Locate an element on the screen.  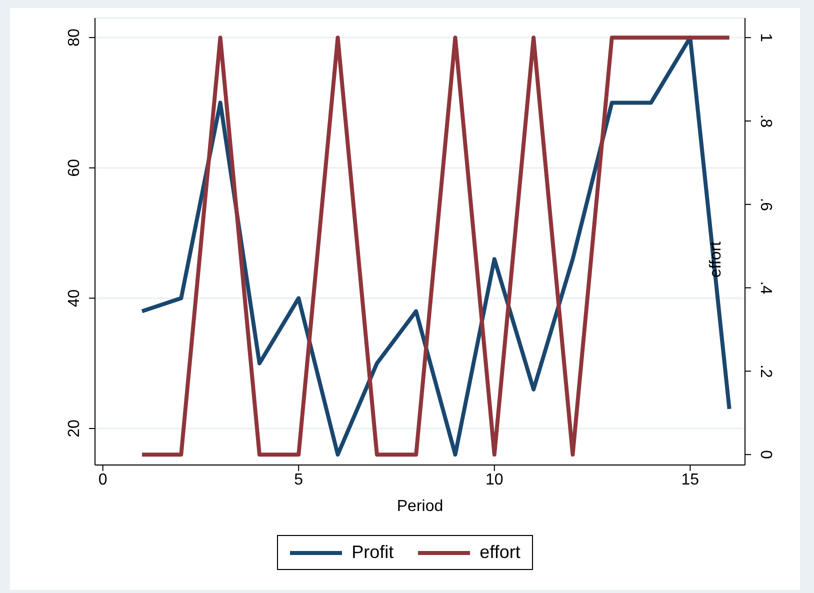
legend-label: effort is located at coordinates (500, 552).